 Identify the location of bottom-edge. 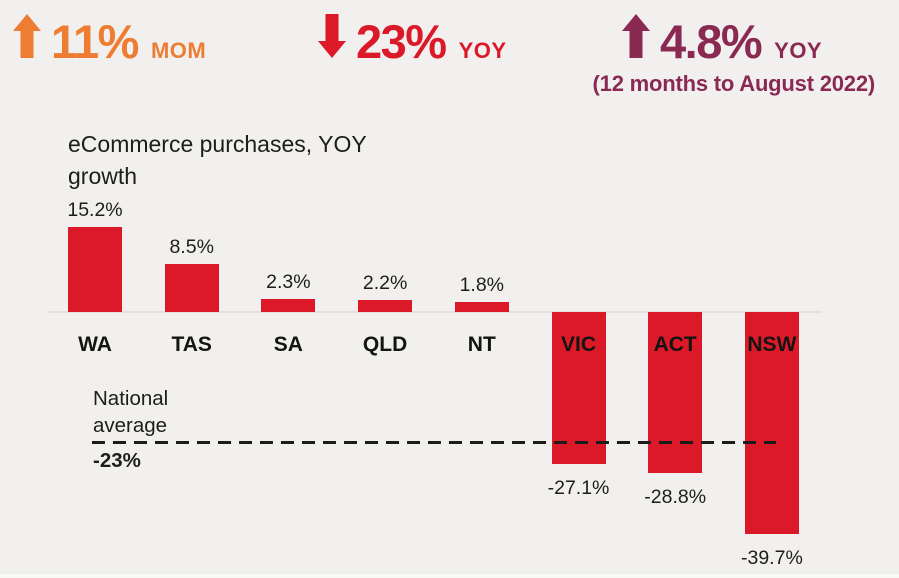
(449, 575).